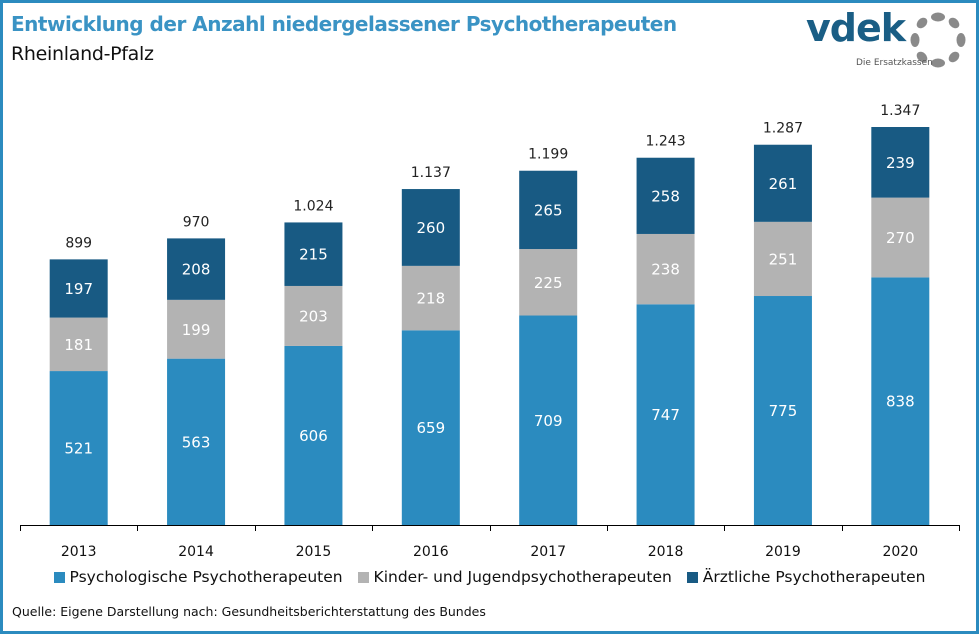  I want to click on bar-value-label: 747, so click(665, 415).